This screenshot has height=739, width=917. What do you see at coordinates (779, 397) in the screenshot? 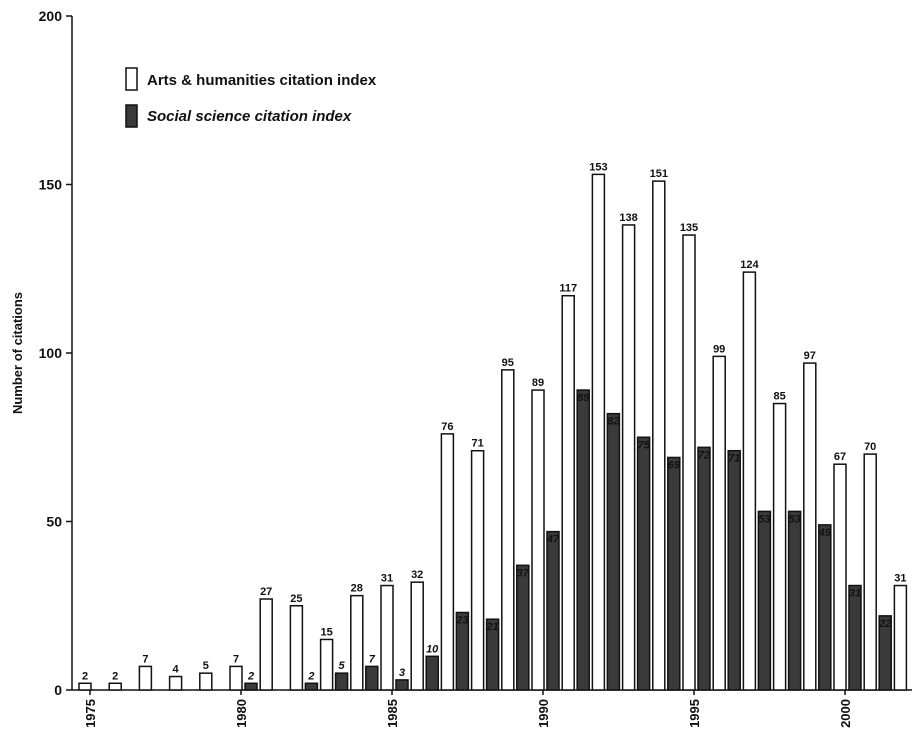
I see `data-label-arts: 85` at bounding box center [779, 397].